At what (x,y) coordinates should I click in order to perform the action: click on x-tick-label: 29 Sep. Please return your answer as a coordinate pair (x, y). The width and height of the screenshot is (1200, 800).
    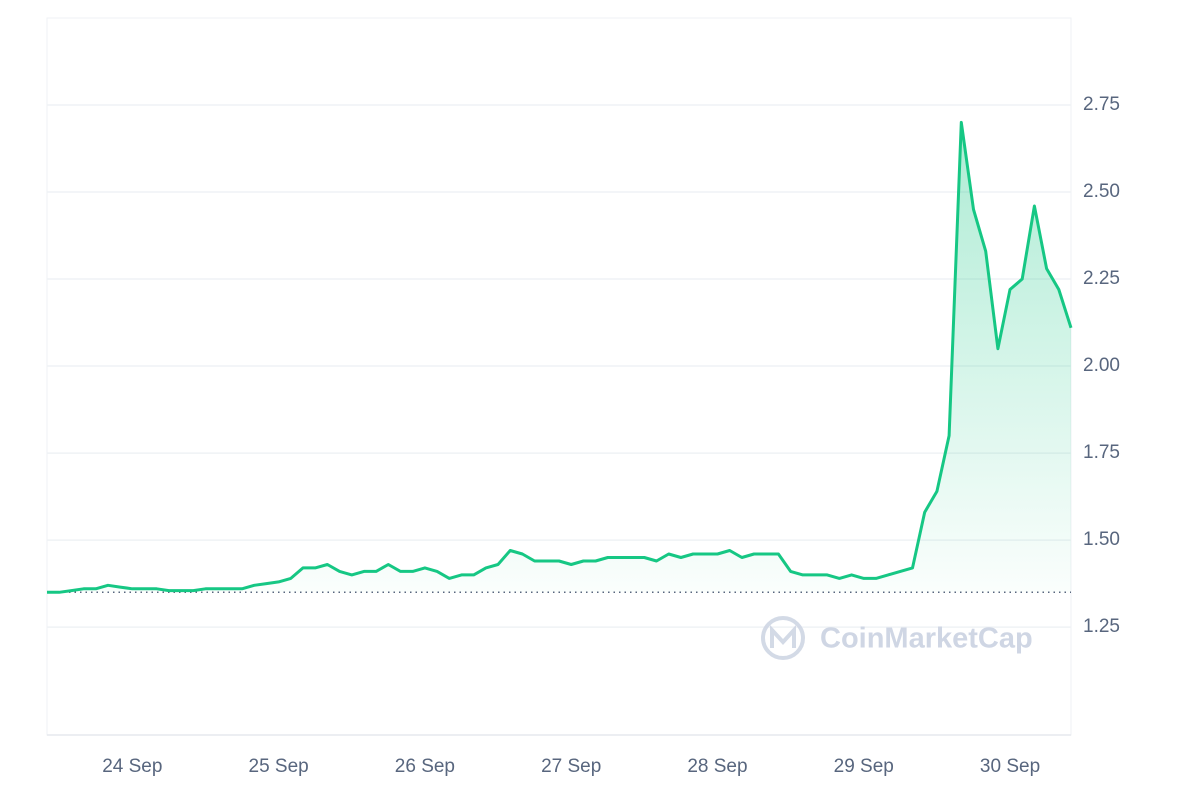
    Looking at the image, I should click on (864, 766).